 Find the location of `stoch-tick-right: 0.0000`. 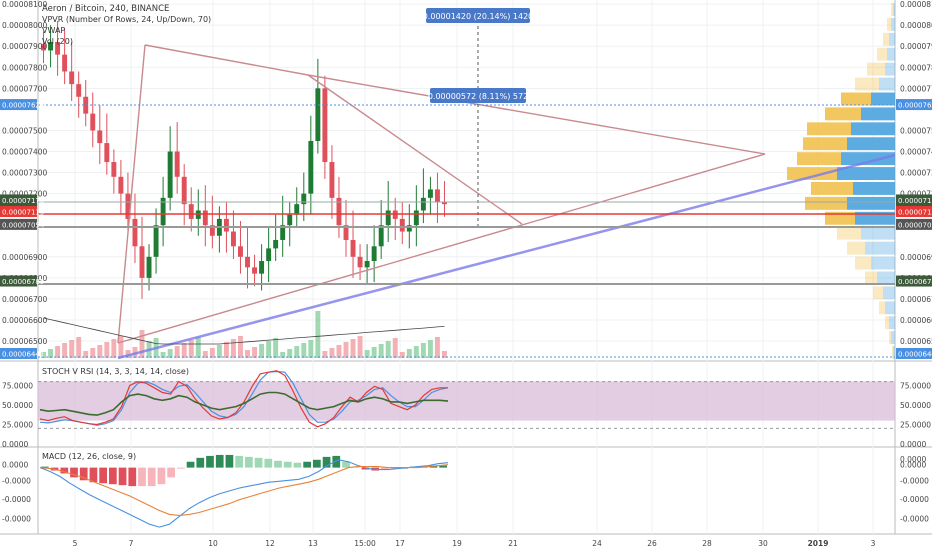

stoch-tick-right: 0.0000 is located at coordinates (913, 444).